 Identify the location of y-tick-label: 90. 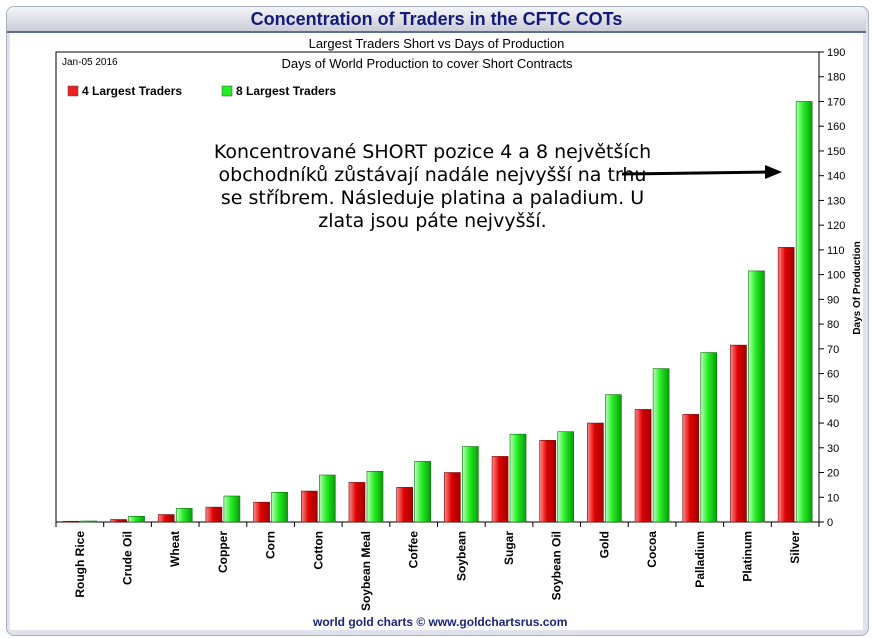
(833, 300).